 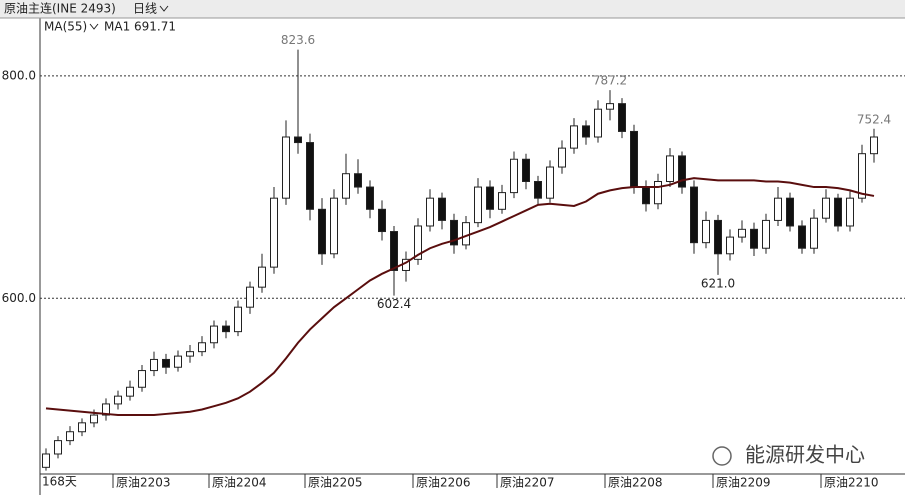 What do you see at coordinates (65, 27) in the screenshot?
I see `indicator-label: MA(55)` at bounding box center [65, 27].